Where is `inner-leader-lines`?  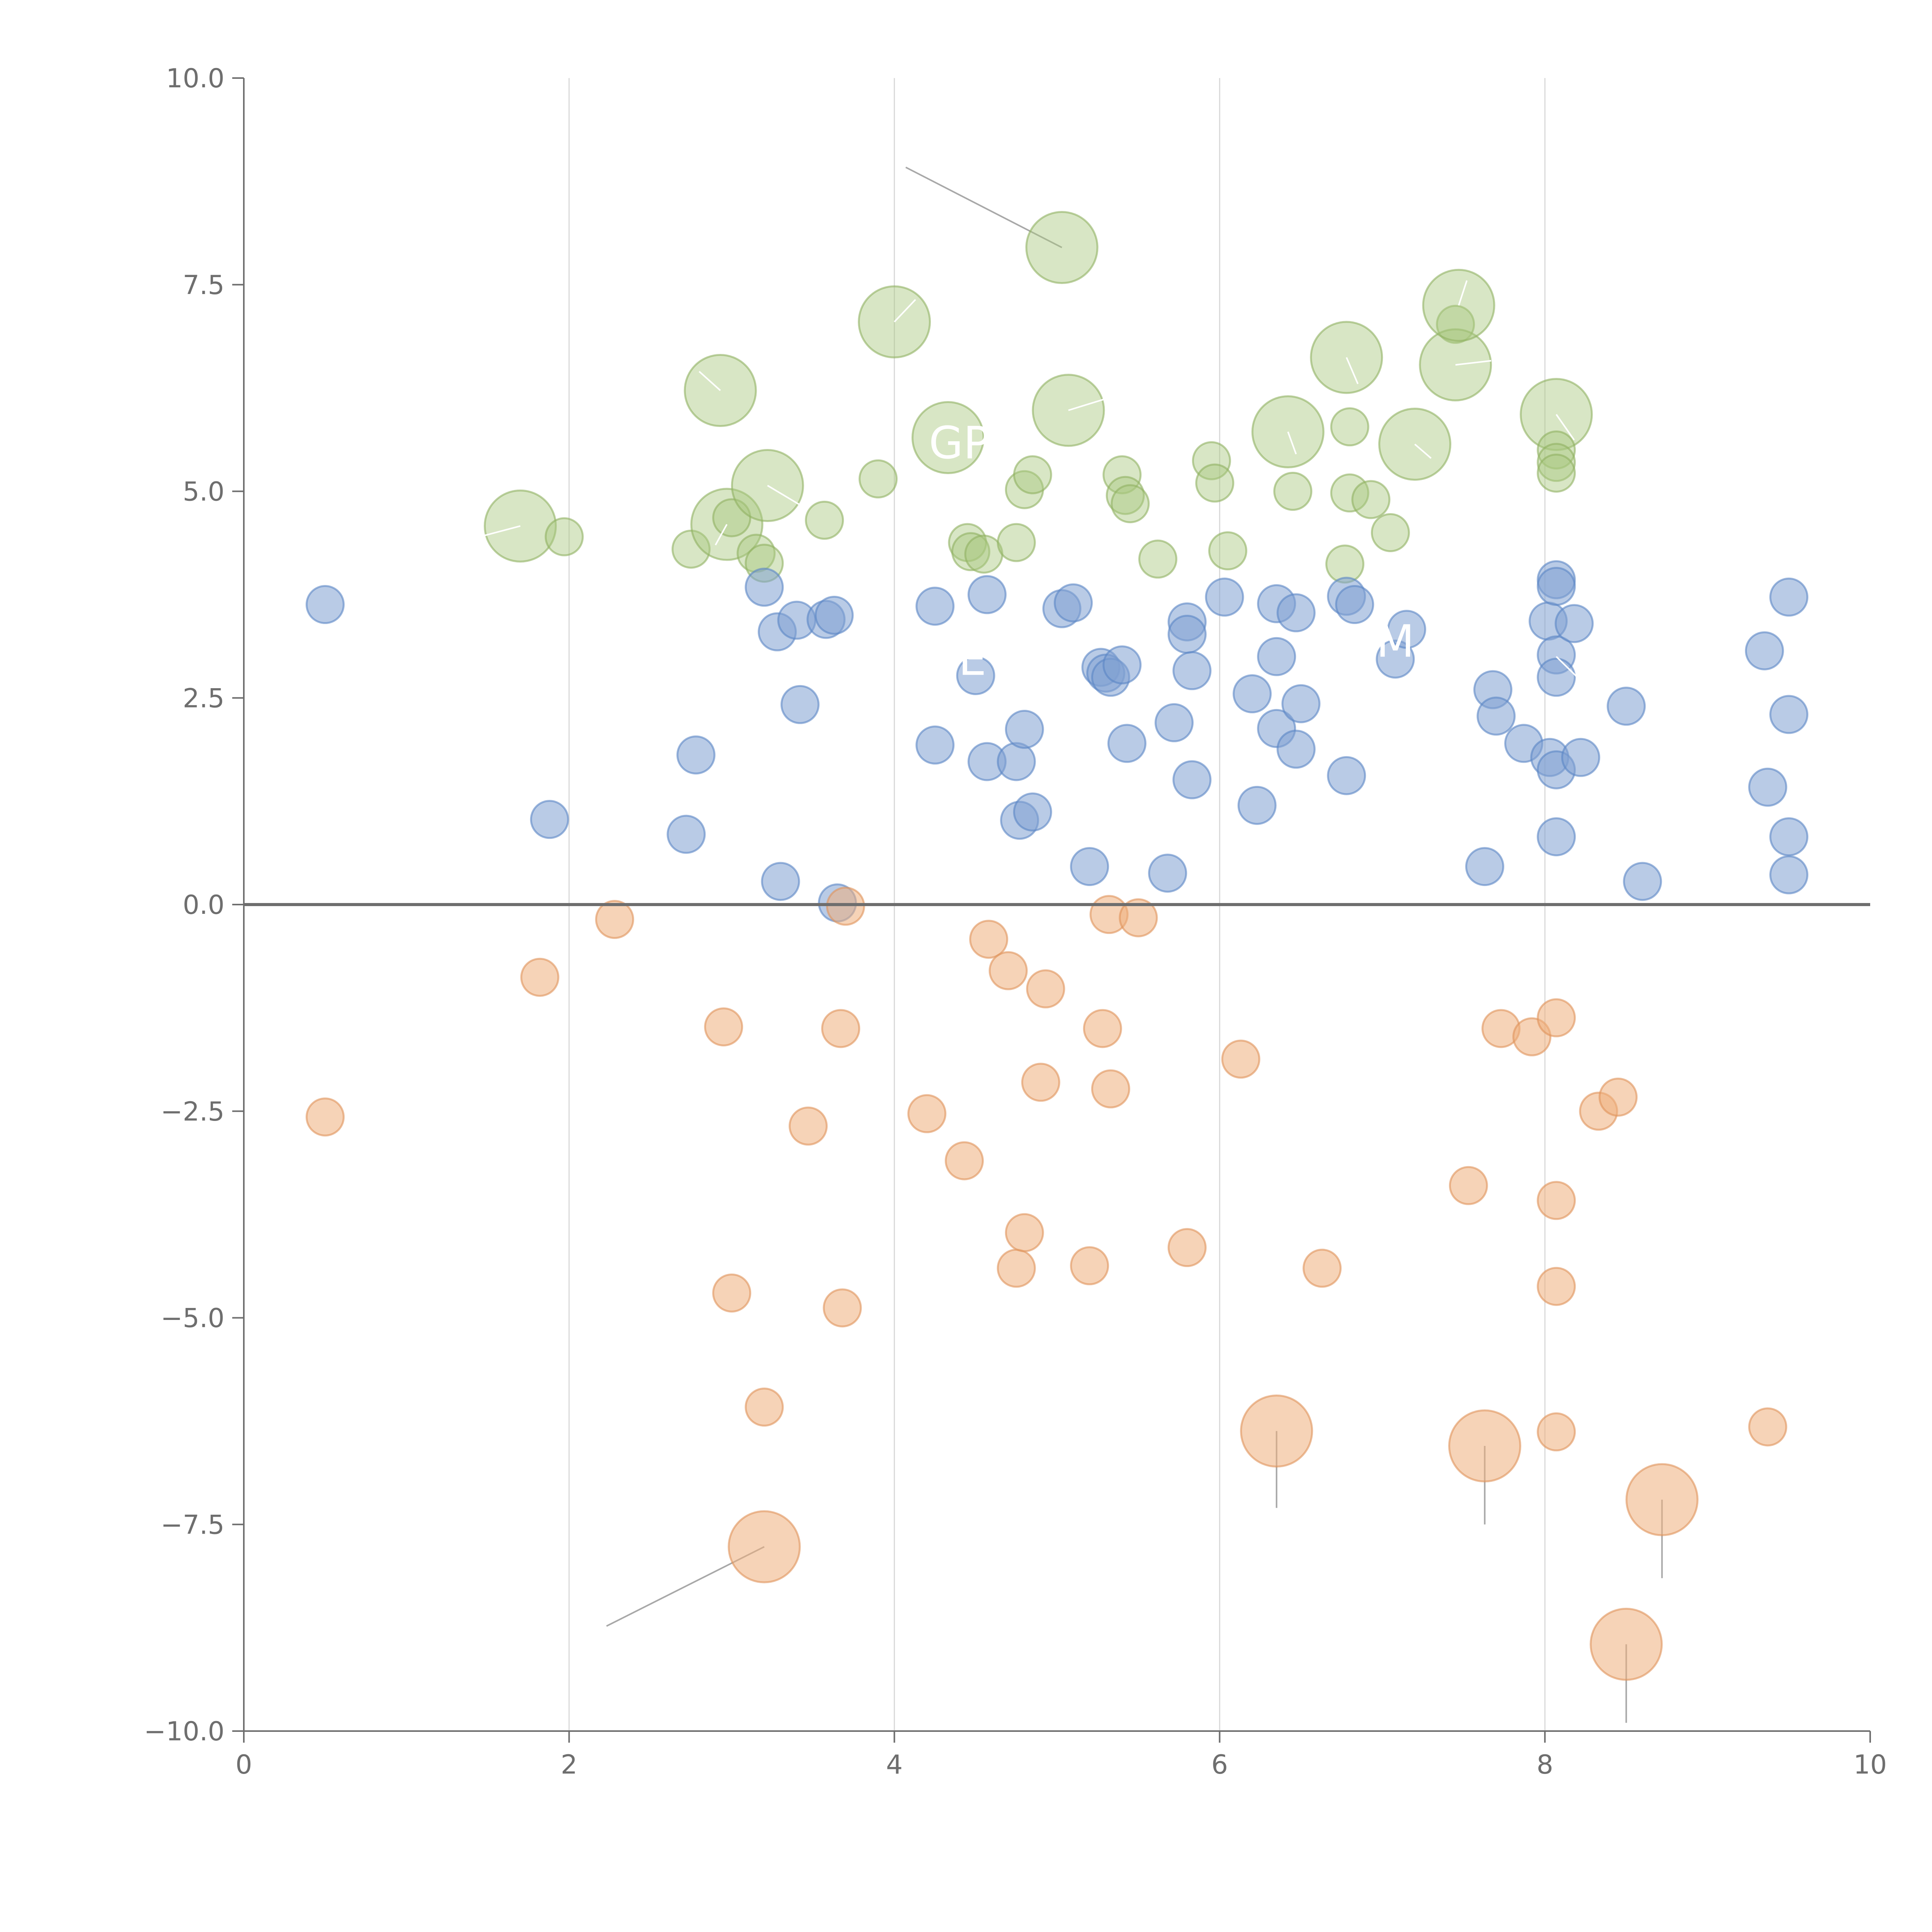 inner-leader-lines is located at coordinates (1028, 479).